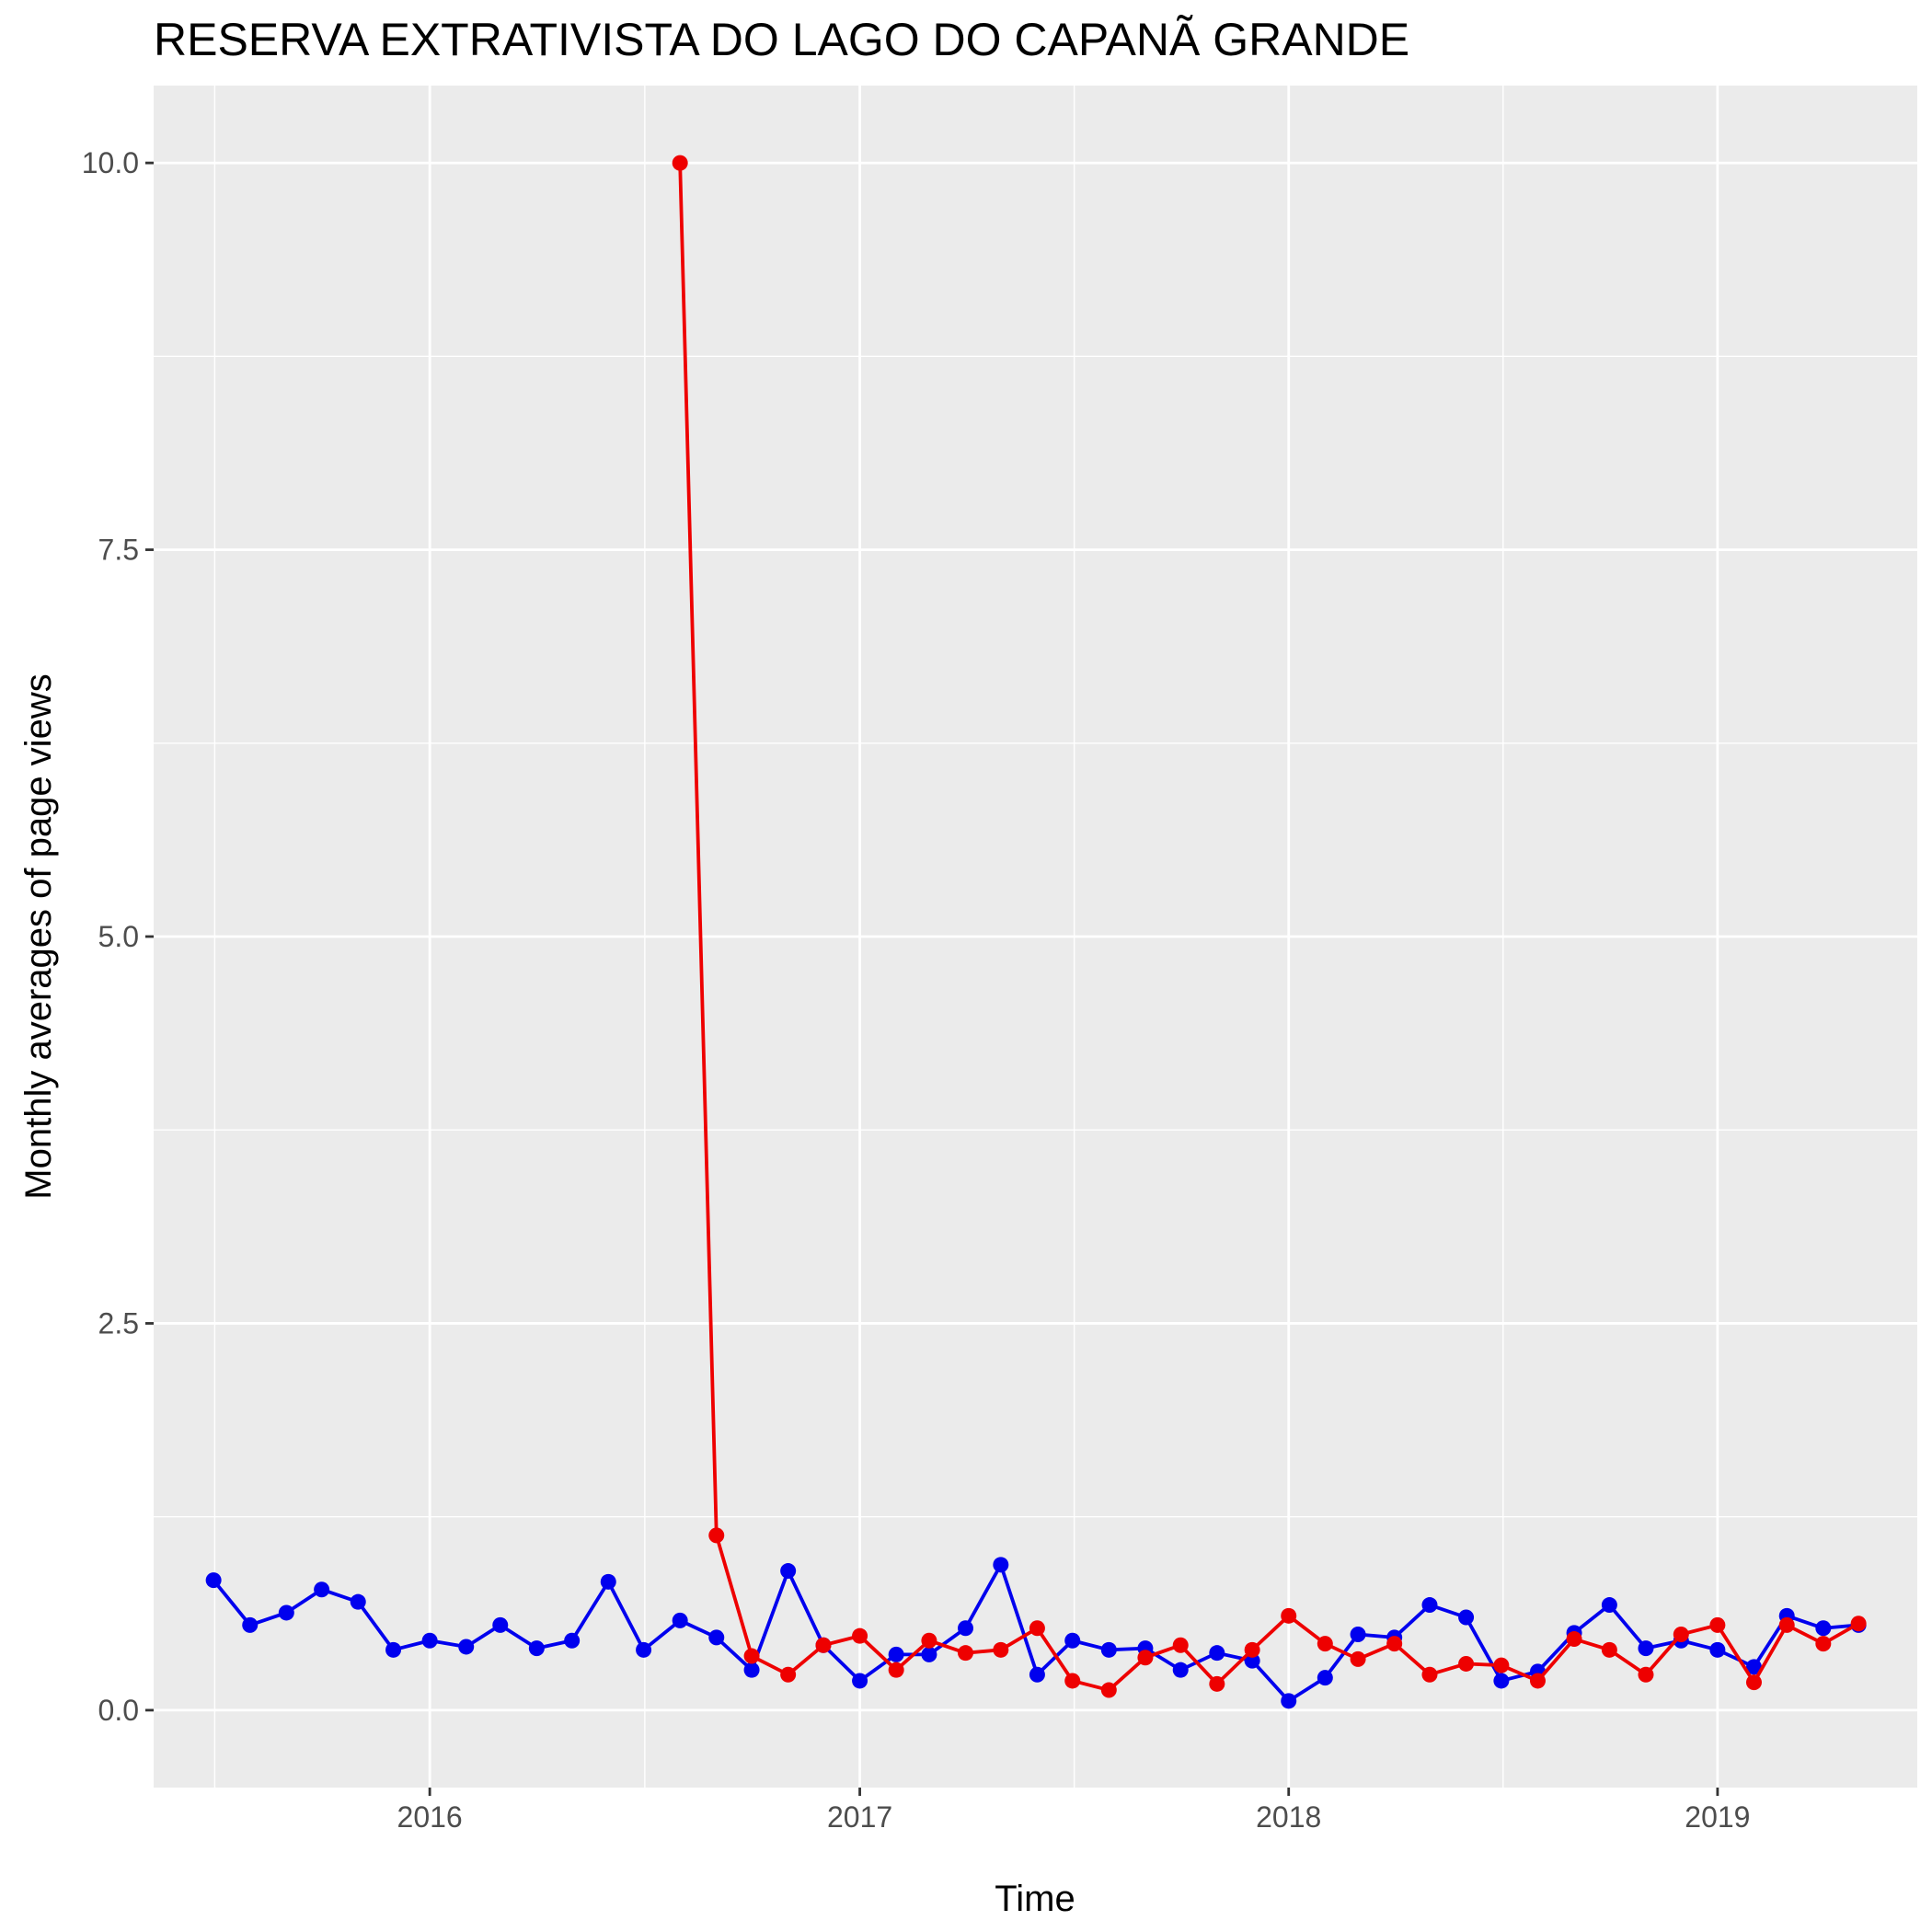 The height and width of the screenshot is (1932, 1932). What do you see at coordinates (38, 936) in the screenshot?
I see `y-axis-title: Monthly averages of page views` at bounding box center [38, 936].